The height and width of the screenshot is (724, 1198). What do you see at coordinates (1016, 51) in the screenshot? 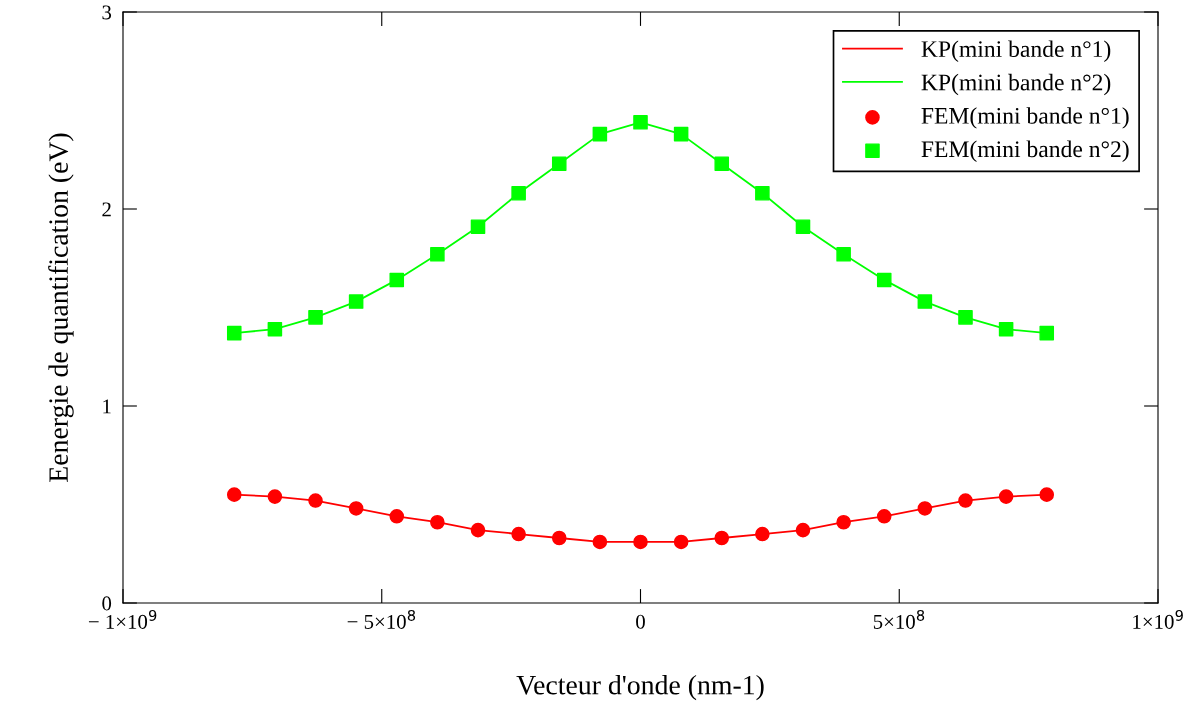
I see `legend-label: KP(mini bande n°1)` at bounding box center [1016, 51].